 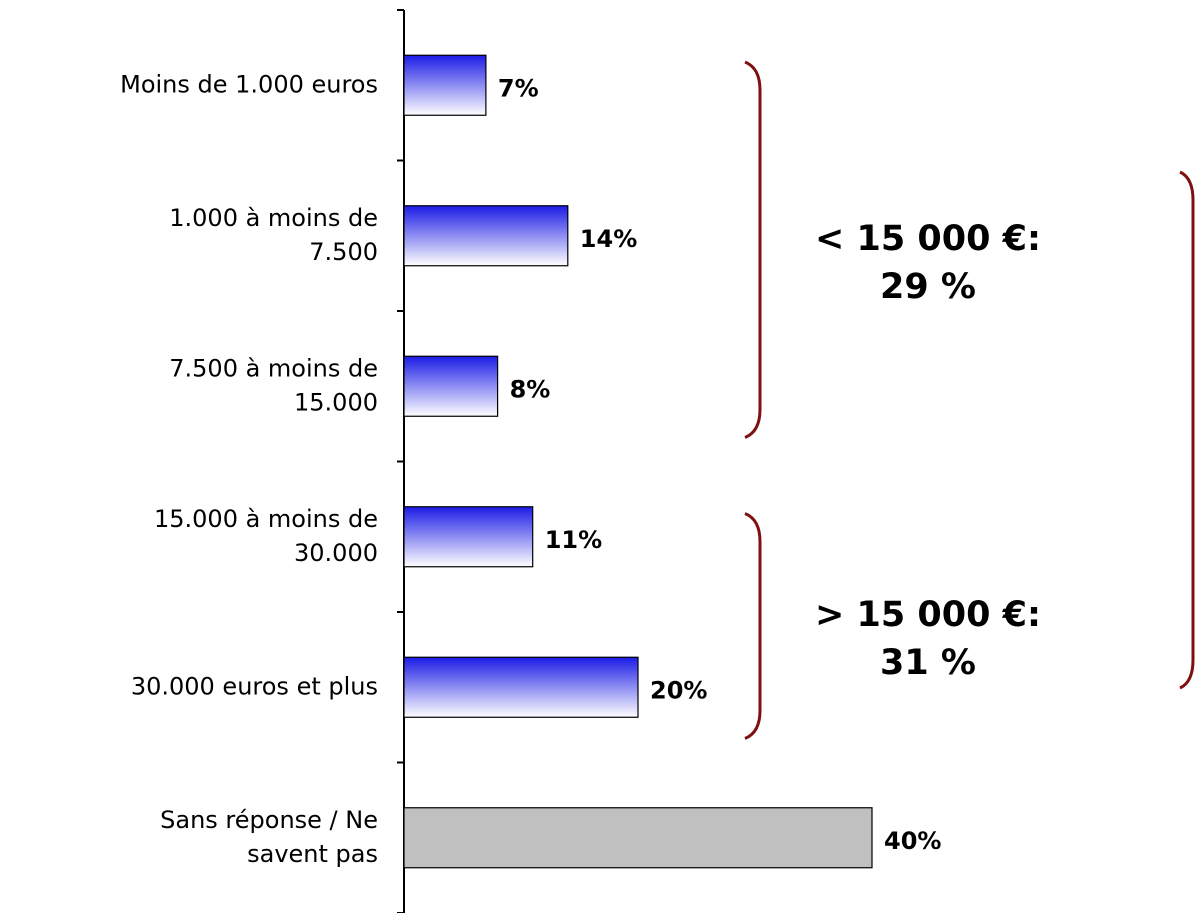 What do you see at coordinates (273, 385) in the screenshot?
I see `category-label: 7.500 à moins de 15.000` at bounding box center [273, 385].